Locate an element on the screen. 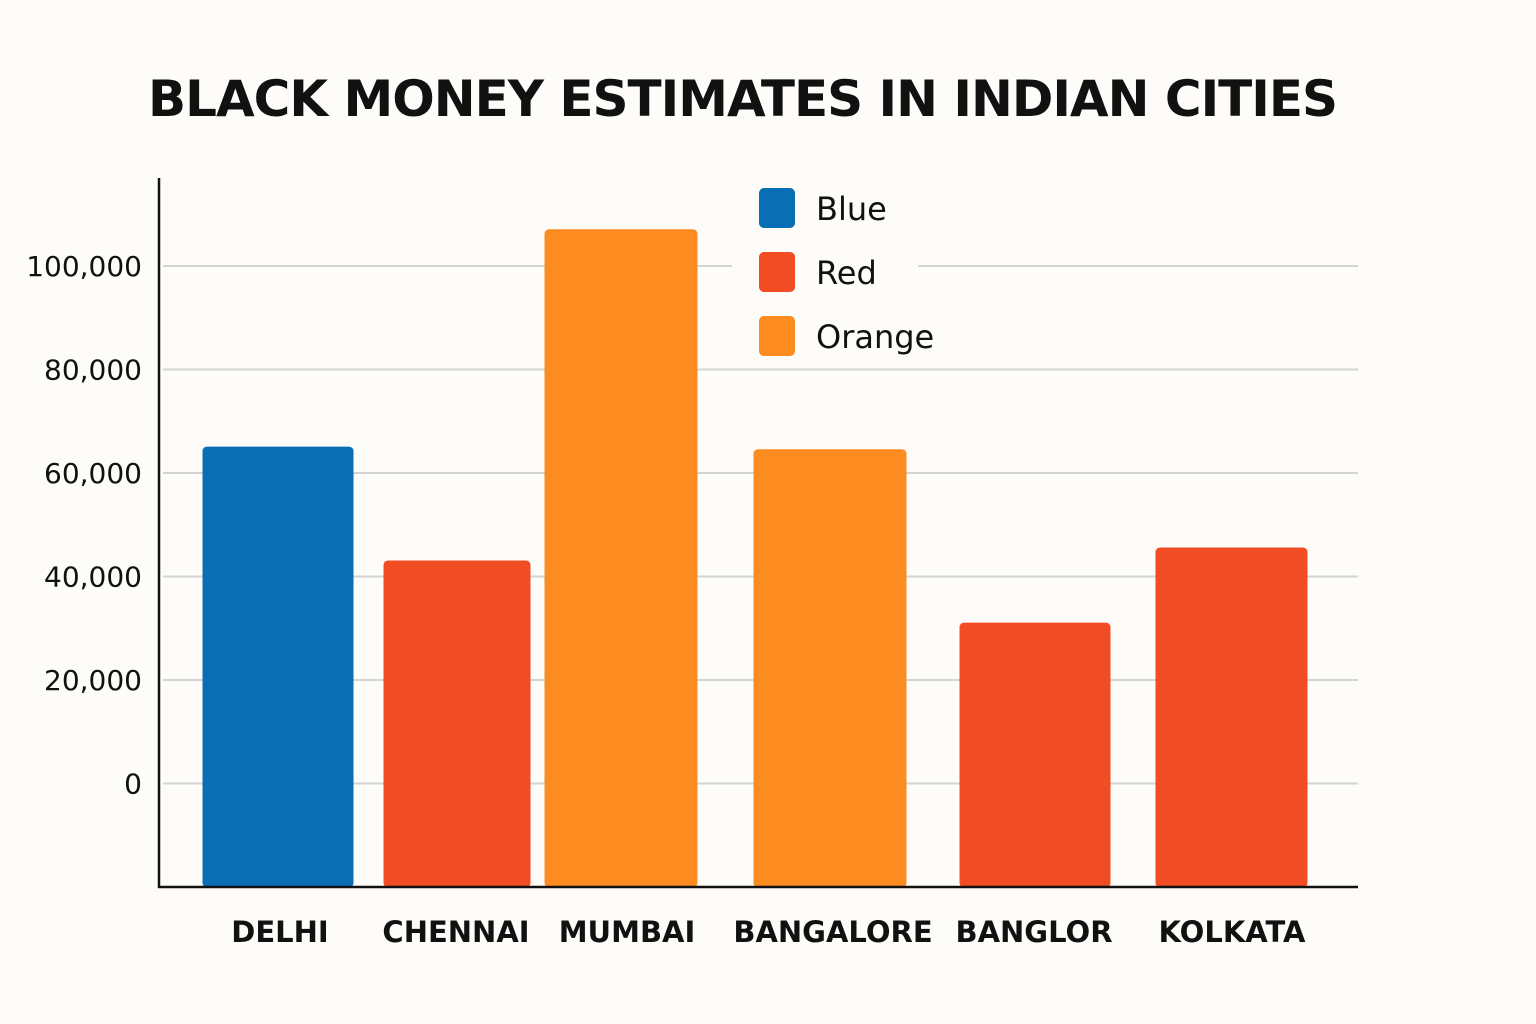  x-label-kolkata: KOLKATA is located at coordinates (1232, 932).